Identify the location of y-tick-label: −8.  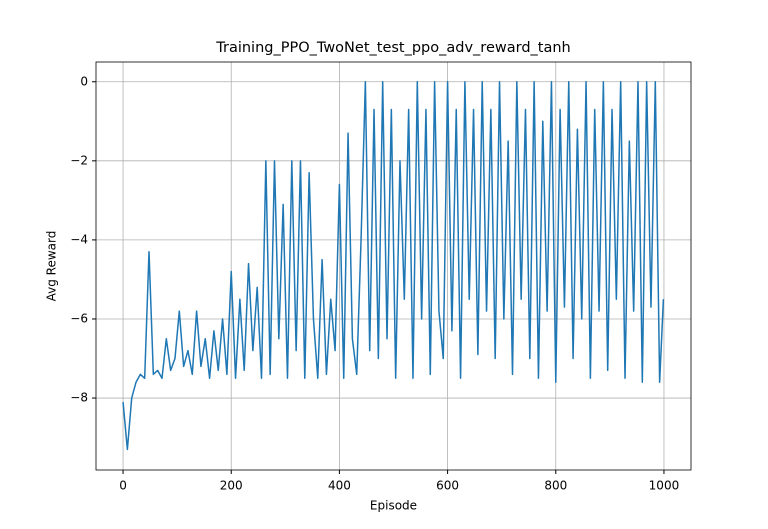
(79, 398).